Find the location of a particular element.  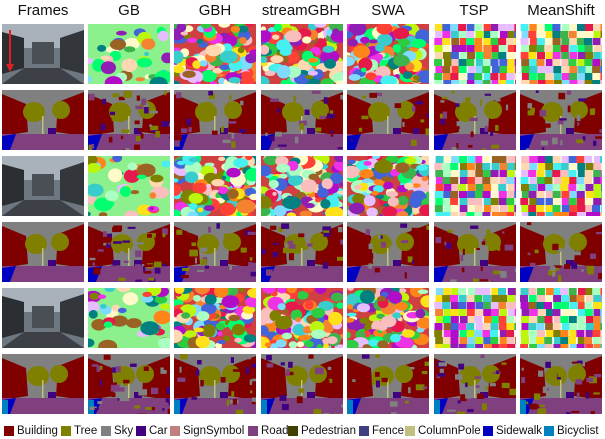

legend-item-pedestrian: Pedestrian is located at coordinates (322, 431).